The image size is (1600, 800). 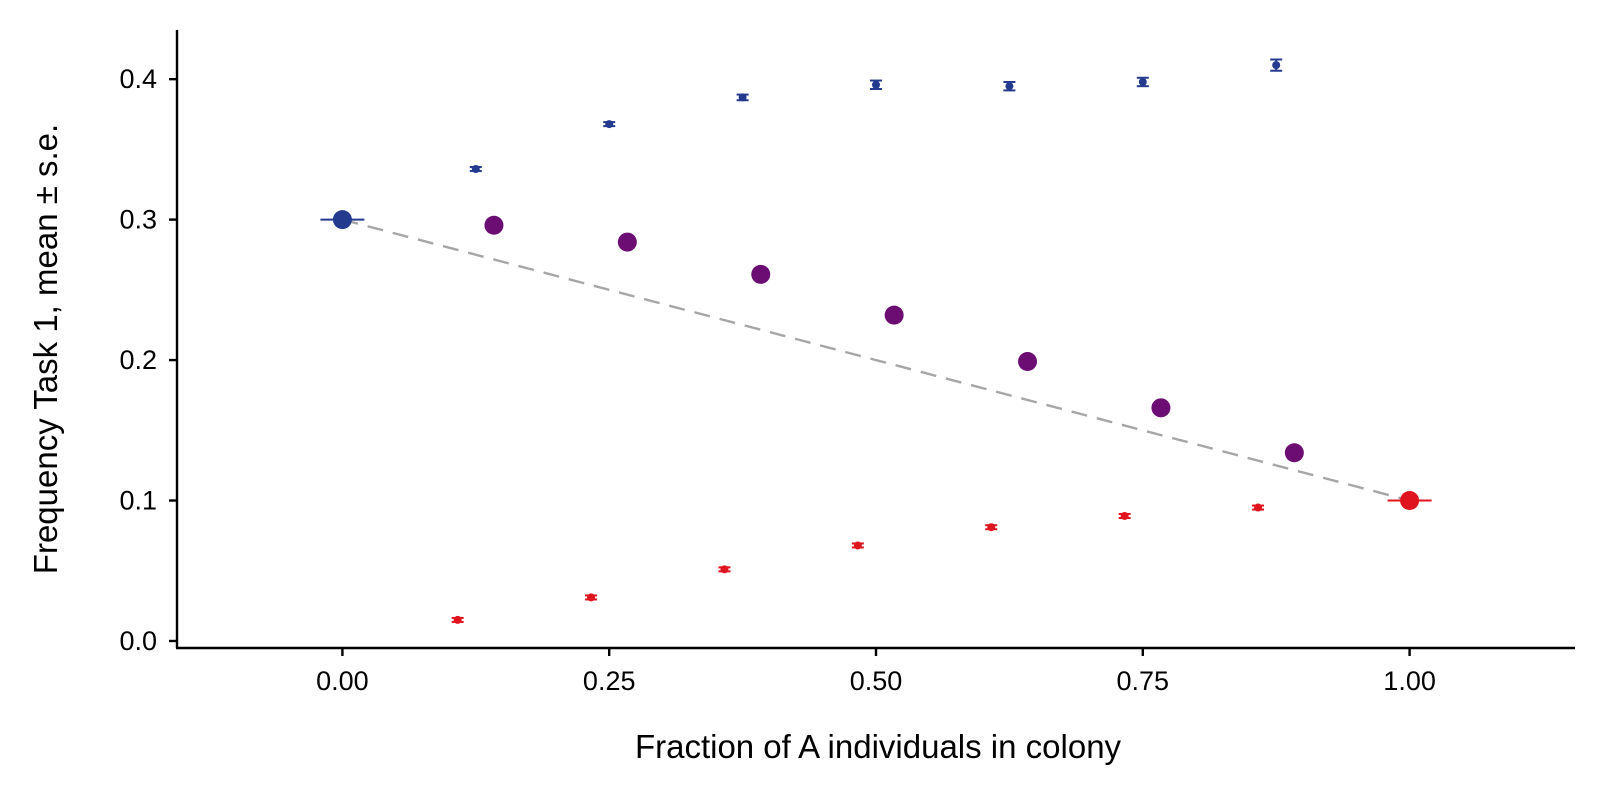 What do you see at coordinates (138, 360) in the screenshot?
I see `y-tick-label: 0.2` at bounding box center [138, 360].